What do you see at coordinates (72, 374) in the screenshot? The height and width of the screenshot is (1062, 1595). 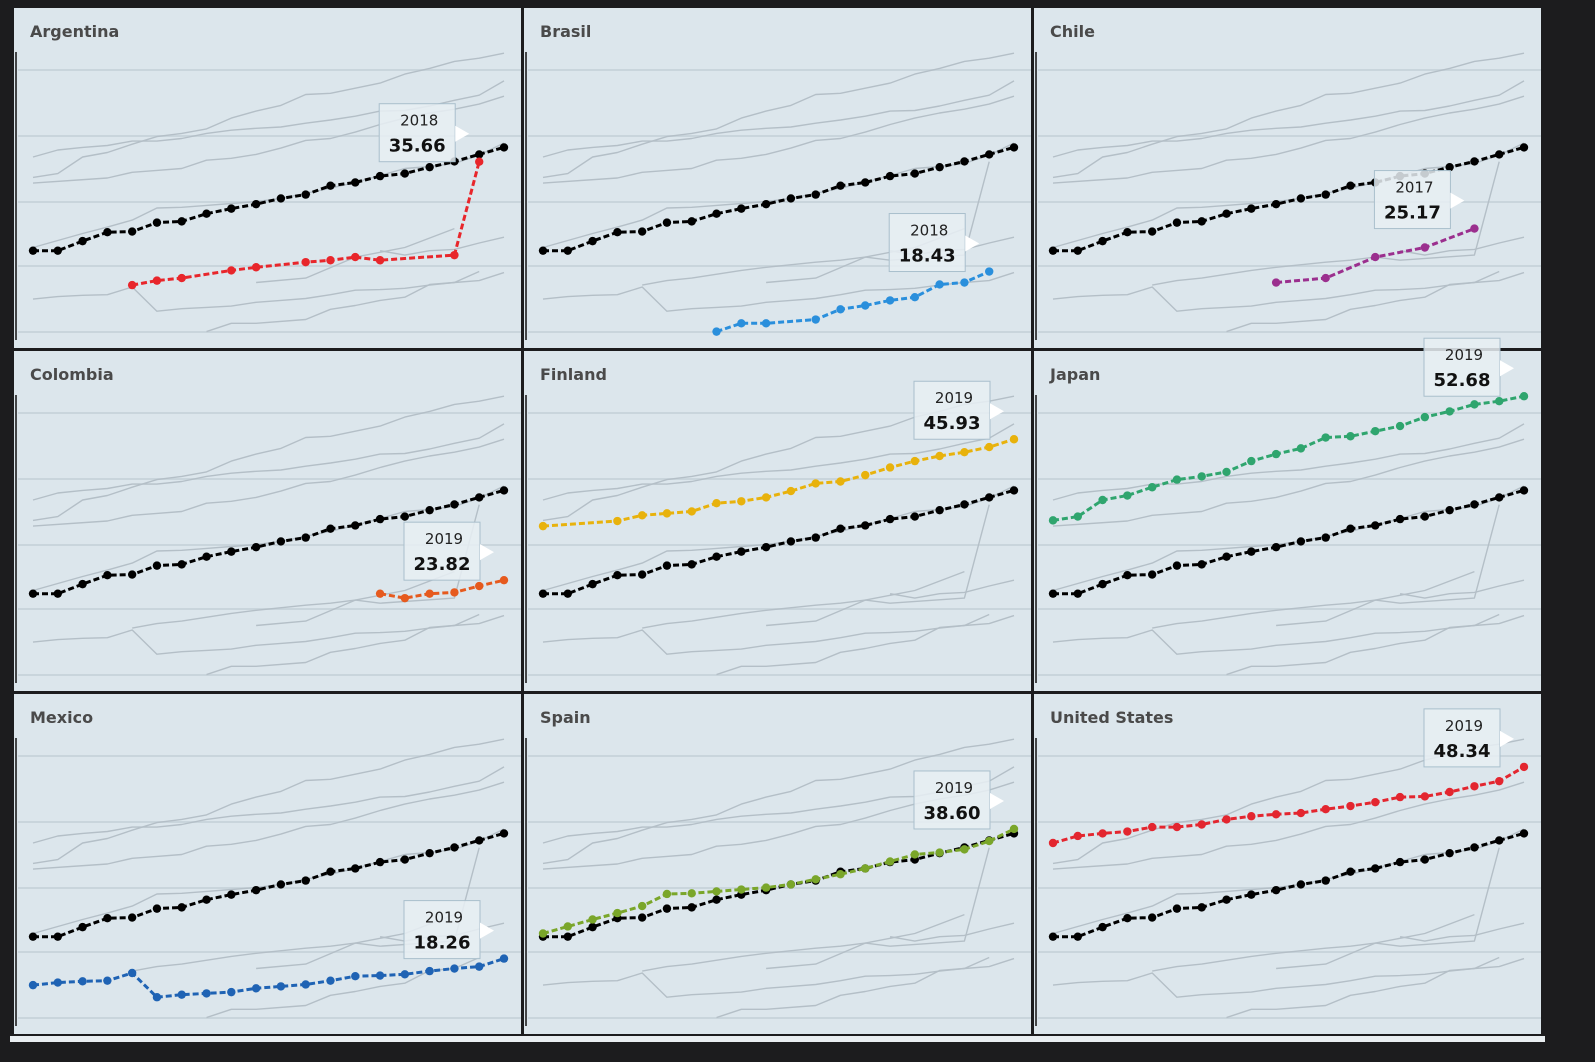 I see `panel-title: Colombia` at bounding box center [72, 374].